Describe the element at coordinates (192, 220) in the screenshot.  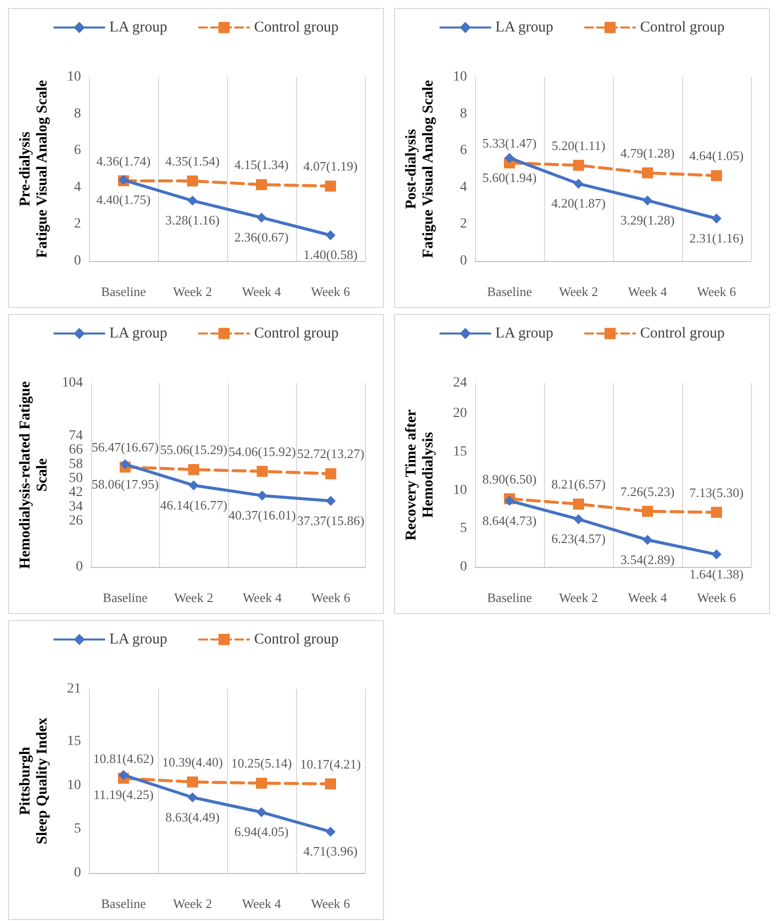
I see `data-label: 3.28(1.16)` at that location.